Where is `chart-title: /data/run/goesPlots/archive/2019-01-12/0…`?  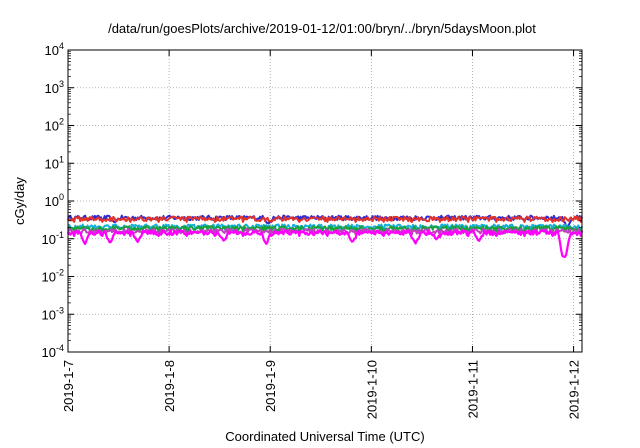 chart-title: /data/run/goesPlots/archive/2019-01-12/0… is located at coordinates (322, 28).